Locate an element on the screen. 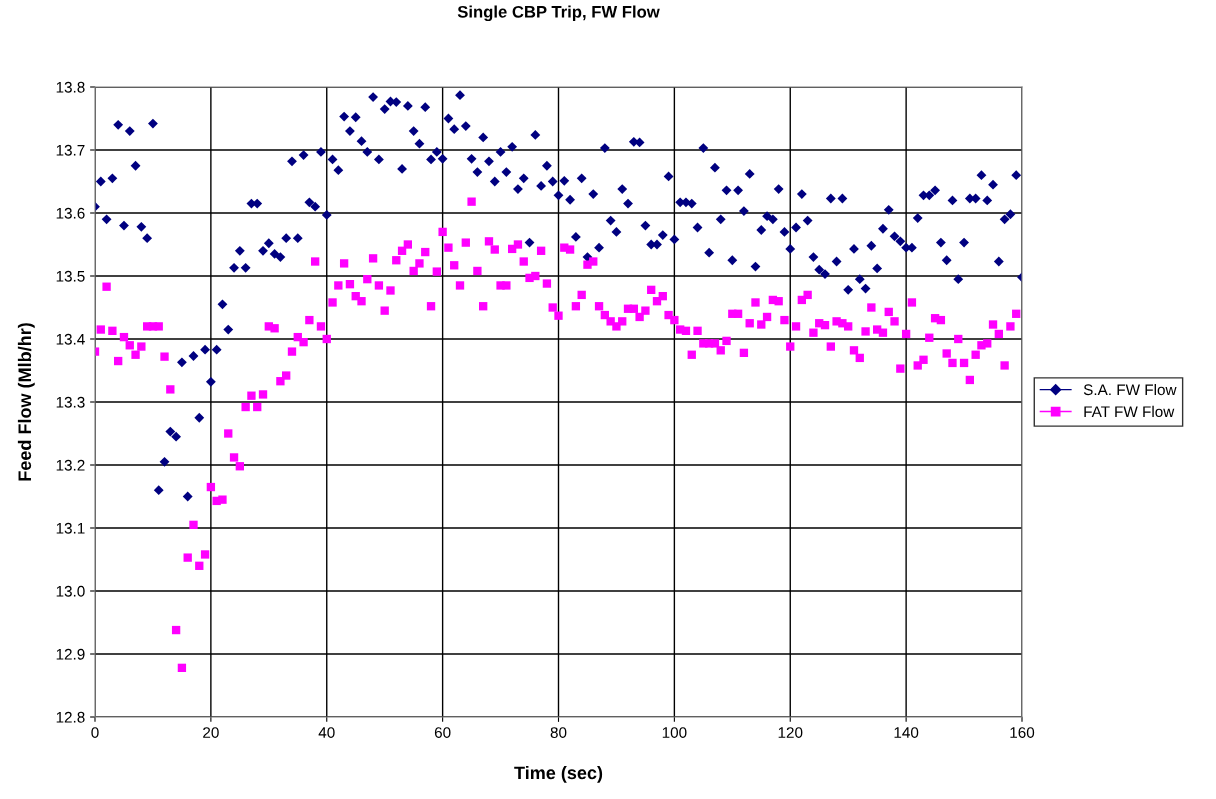 The width and height of the screenshot is (1216, 799). legend-label: S.A. FW Flow is located at coordinates (1130, 389).